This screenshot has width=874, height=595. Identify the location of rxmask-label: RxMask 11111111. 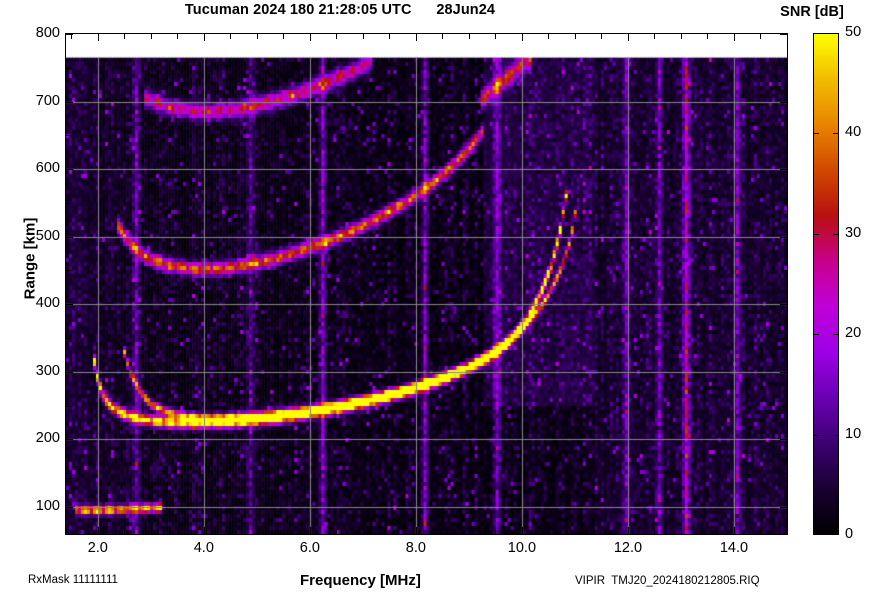
(73, 580).